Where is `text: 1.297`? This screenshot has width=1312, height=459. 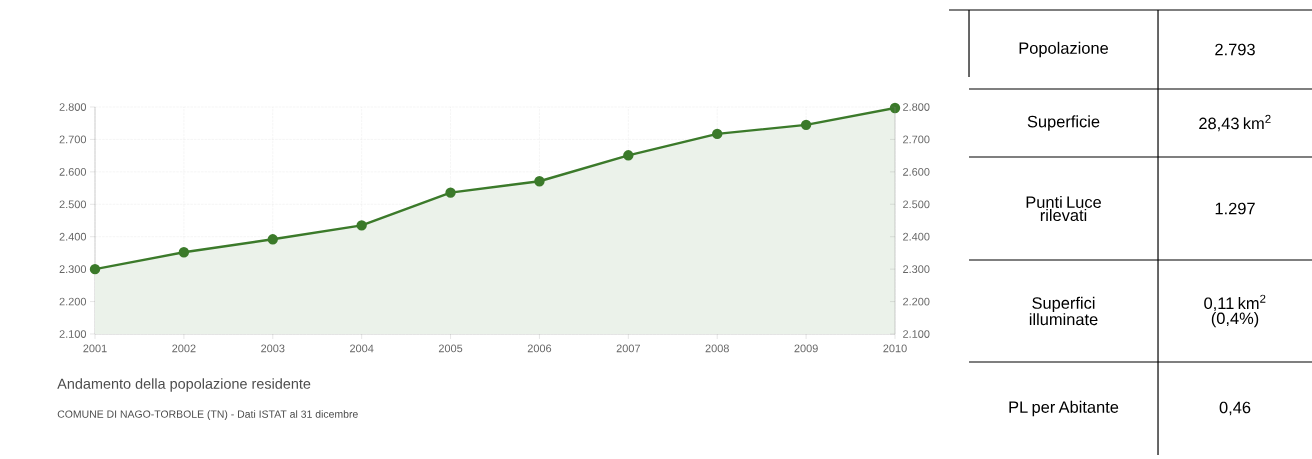
text: 1.297 is located at coordinates (1235, 208).